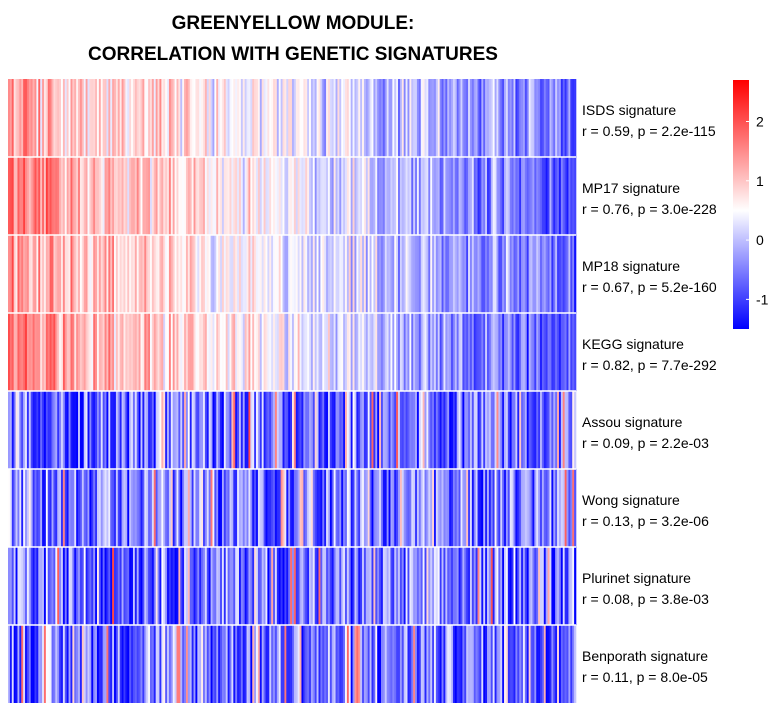 The width and height of the screenshot is (780, 712). Describe the element at coordinates (760, 122) in the screenshot. I see `legend-tick-label: 2` at that location.